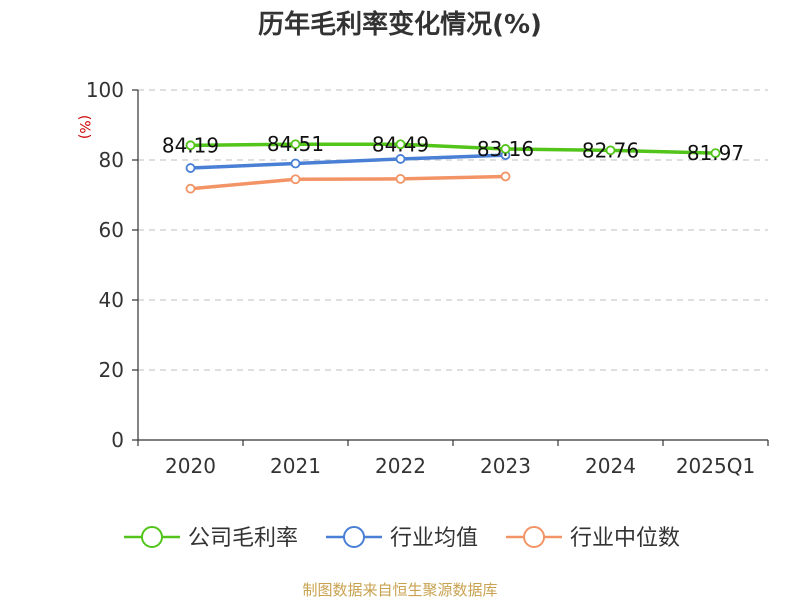 This screenshot has width=800, height=600. I want to click on data-label: 82.76, so click(610, 150).